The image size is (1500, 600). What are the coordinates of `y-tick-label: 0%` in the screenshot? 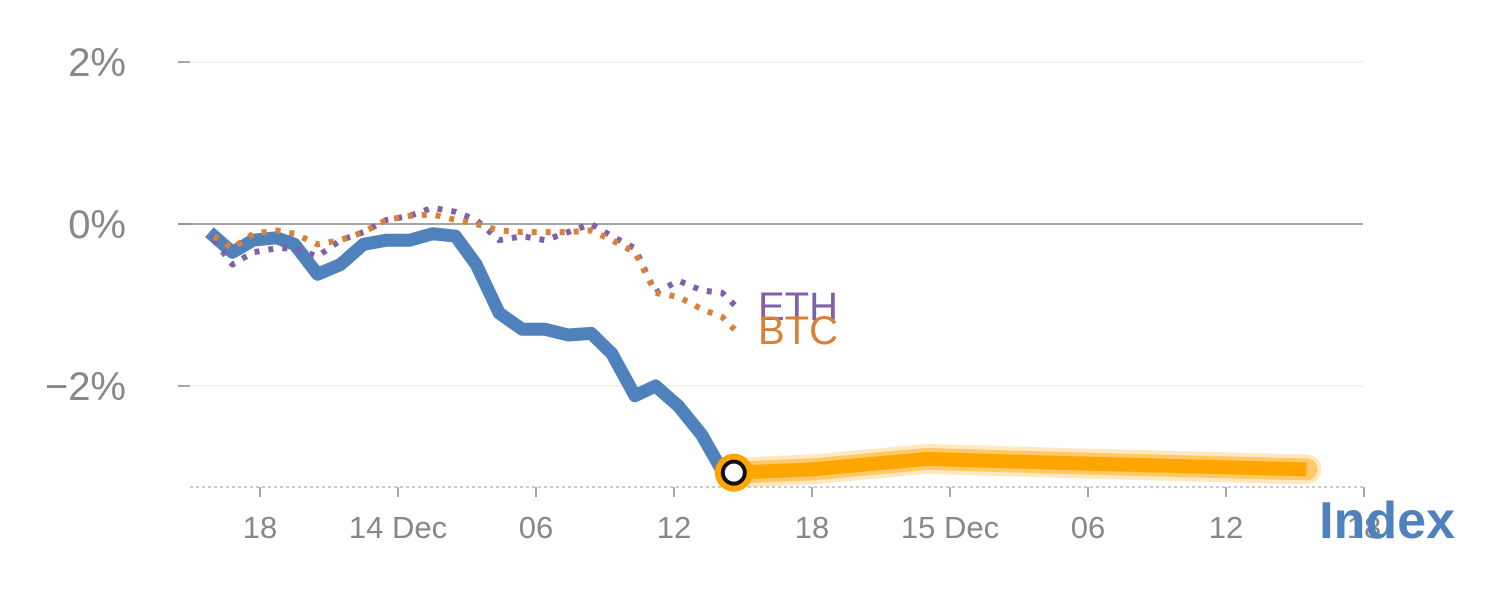 It's located at (97, 225).